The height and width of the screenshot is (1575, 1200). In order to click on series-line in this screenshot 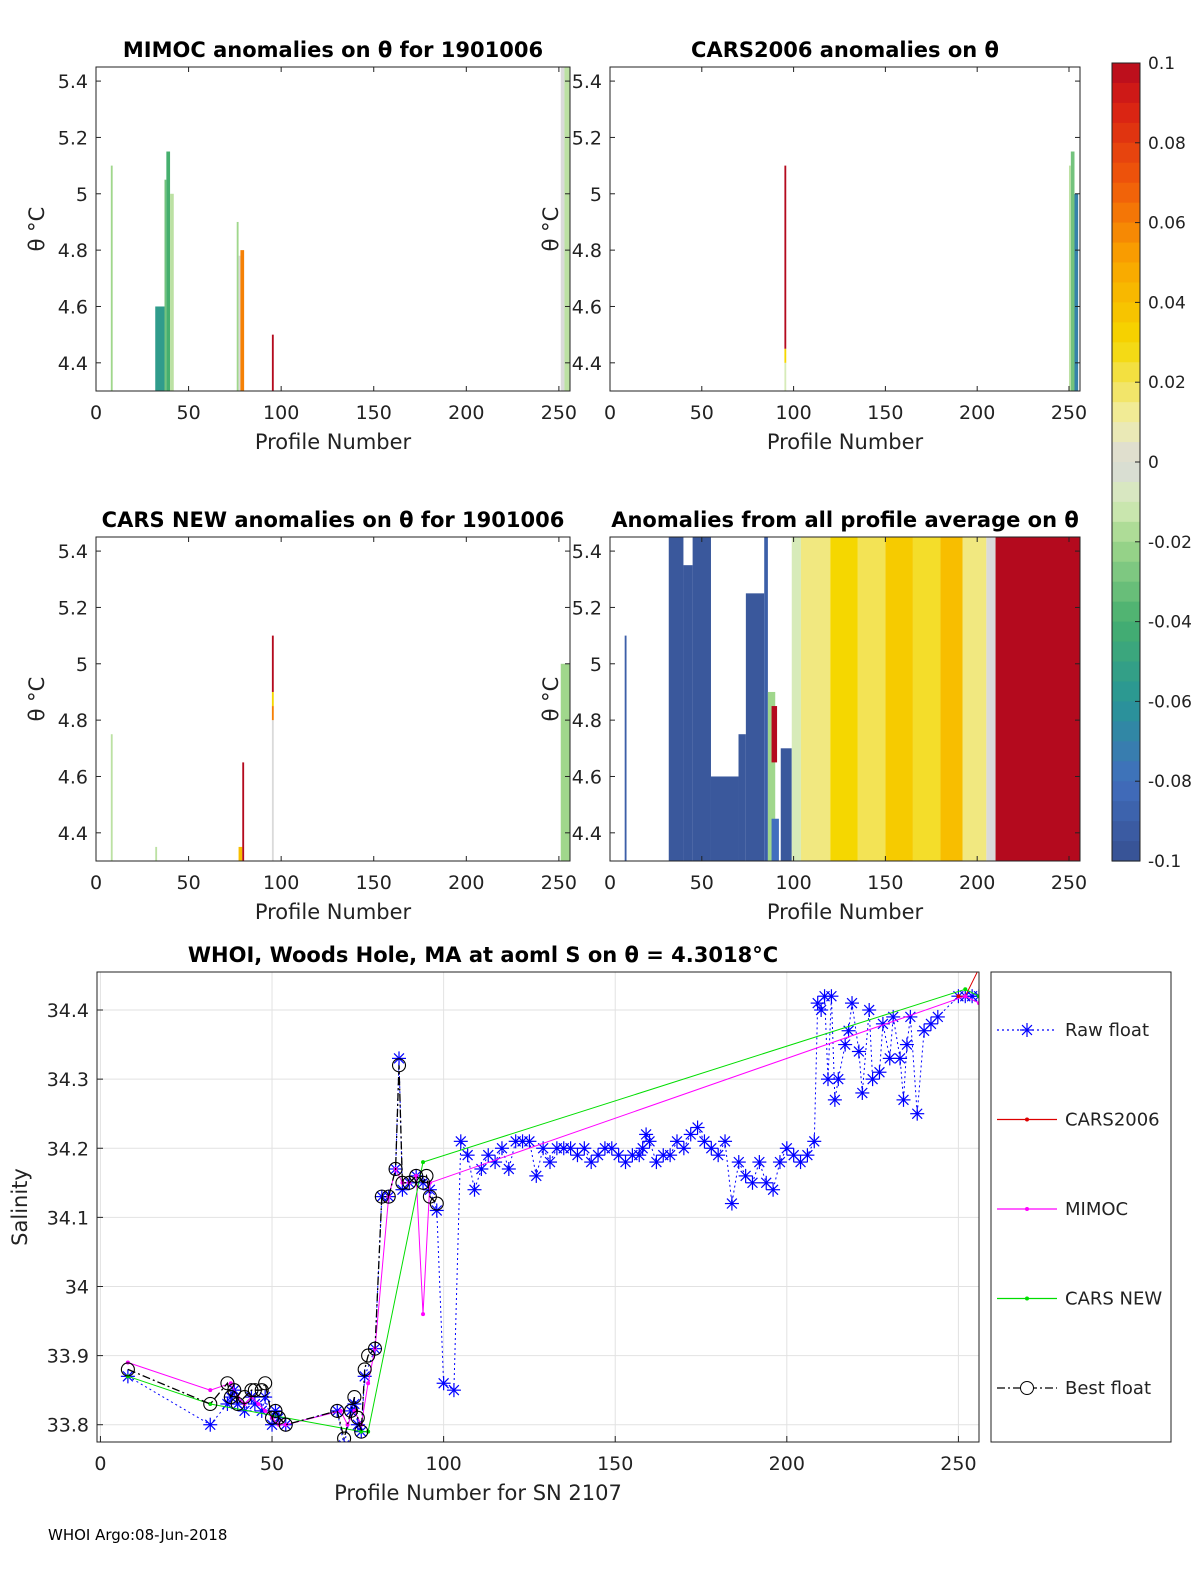, I will do `click(282, 1252)`.